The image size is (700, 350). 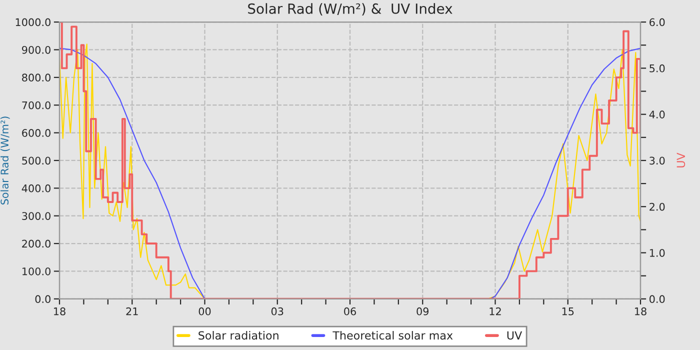 I want to click on y2-tick-label: 3.0, so click(x=657, y=160).